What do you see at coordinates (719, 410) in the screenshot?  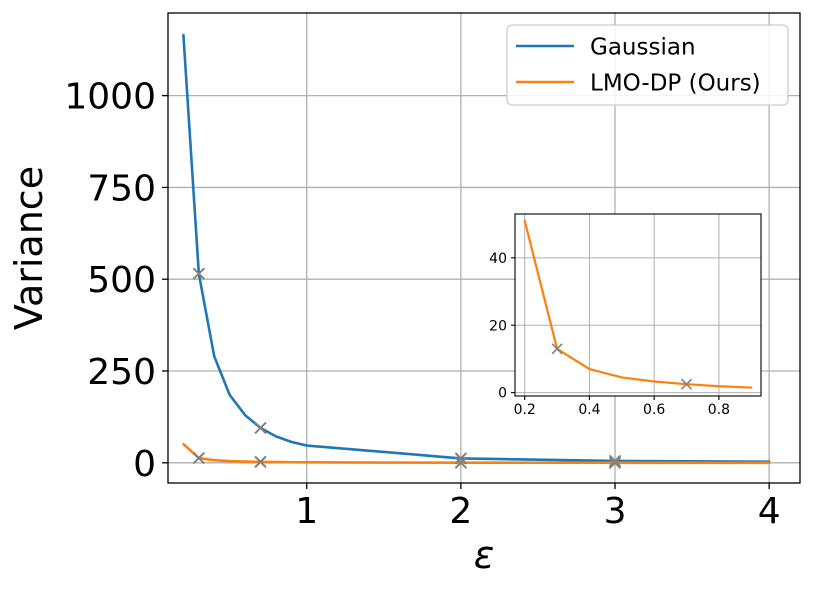 I see `x-tick-label: 0.8` at bounding box center [719, 410].